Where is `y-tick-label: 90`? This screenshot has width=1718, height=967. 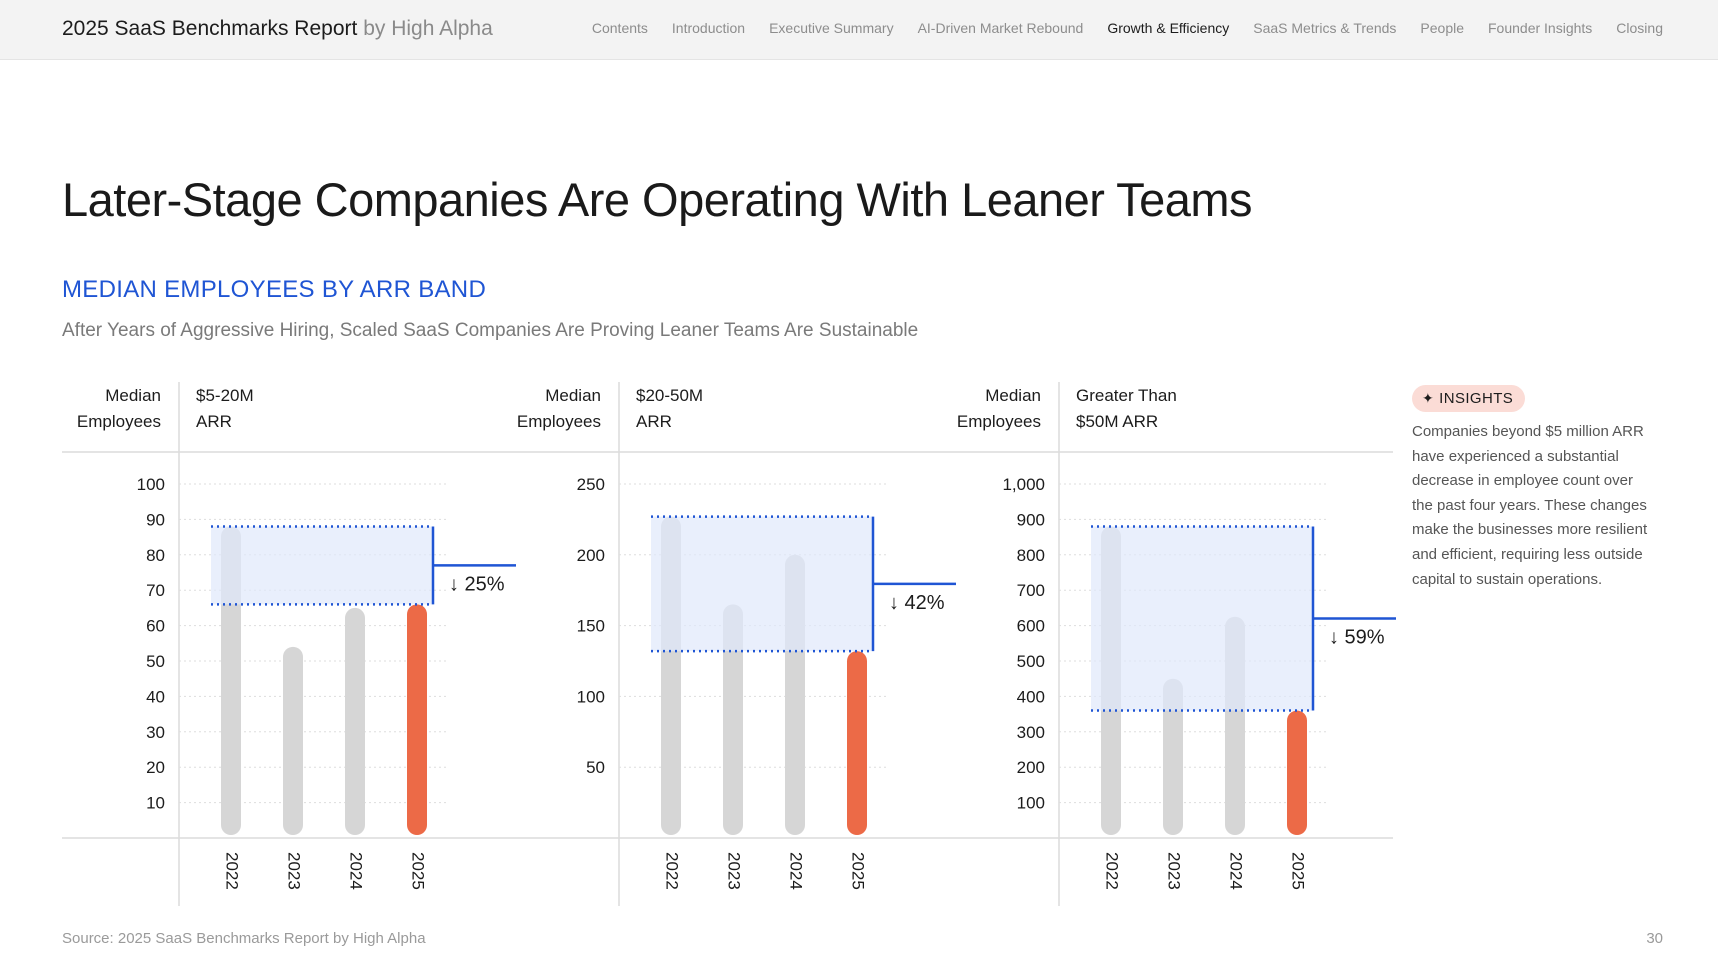 y-tick-label: 90 is located at coordinates (155, 519).